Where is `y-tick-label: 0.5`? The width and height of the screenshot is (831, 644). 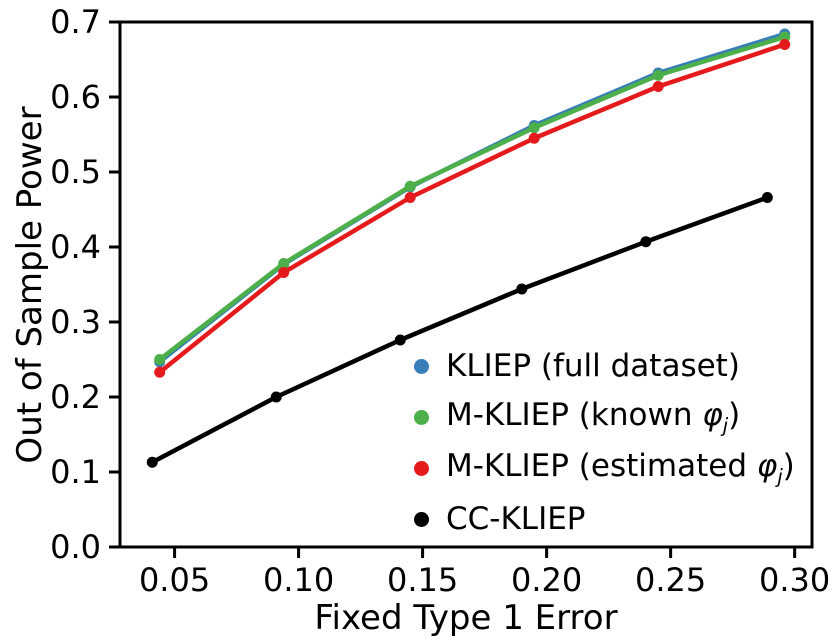
y-tick-label: 0.5 is located at coordinates (75, 172).